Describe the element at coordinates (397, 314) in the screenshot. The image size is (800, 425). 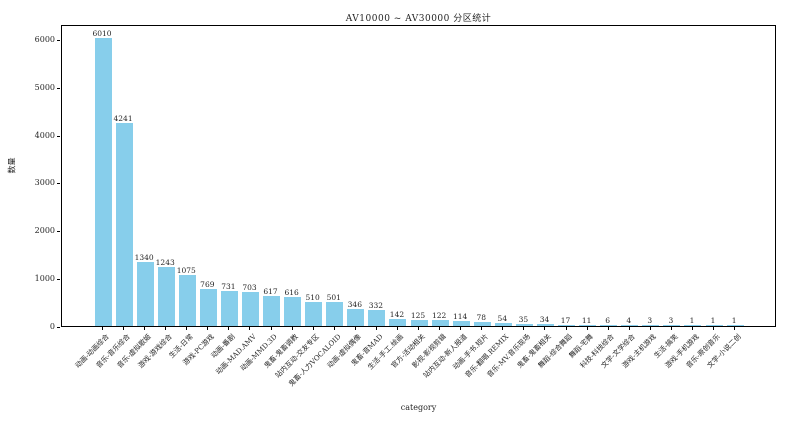
I see `bar-value-label: 142` at that location.